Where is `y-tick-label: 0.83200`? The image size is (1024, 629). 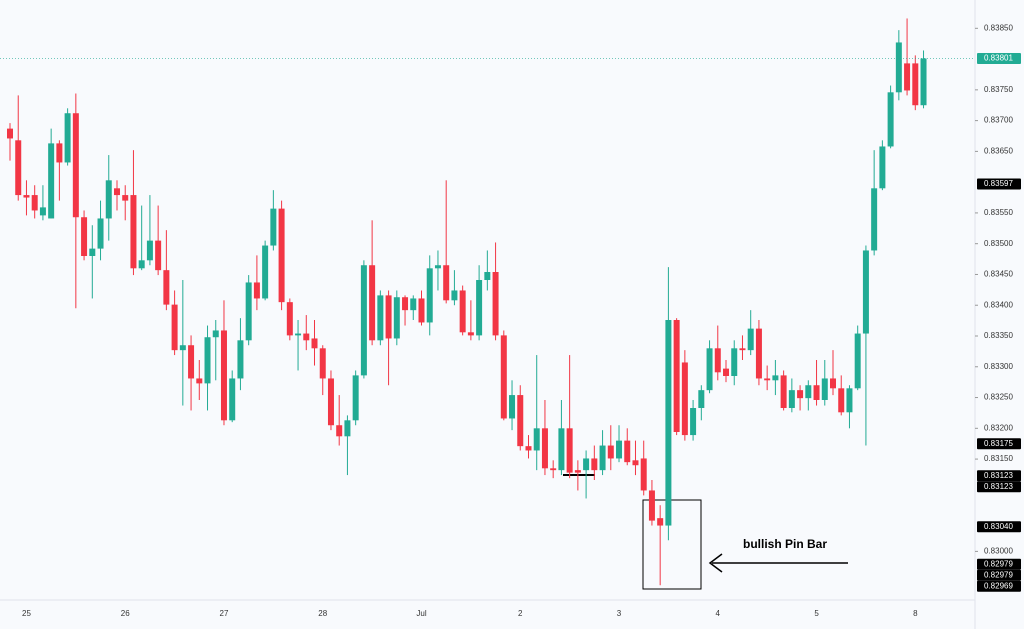 y-tick-label: 0.83200 is located at coordinates (998, 427).